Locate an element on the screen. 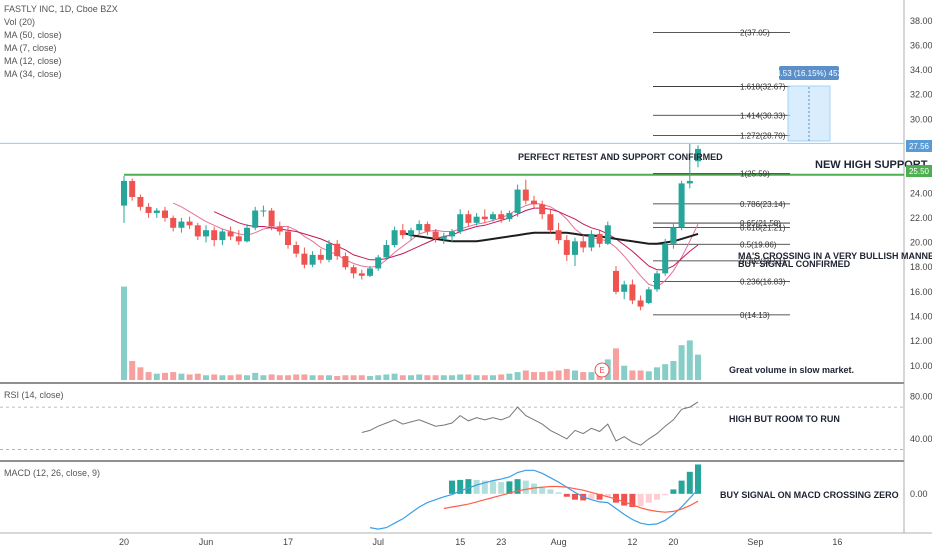 The image size is (932, 550). time-tick-label: Sep is located at coordinates (755, 542).